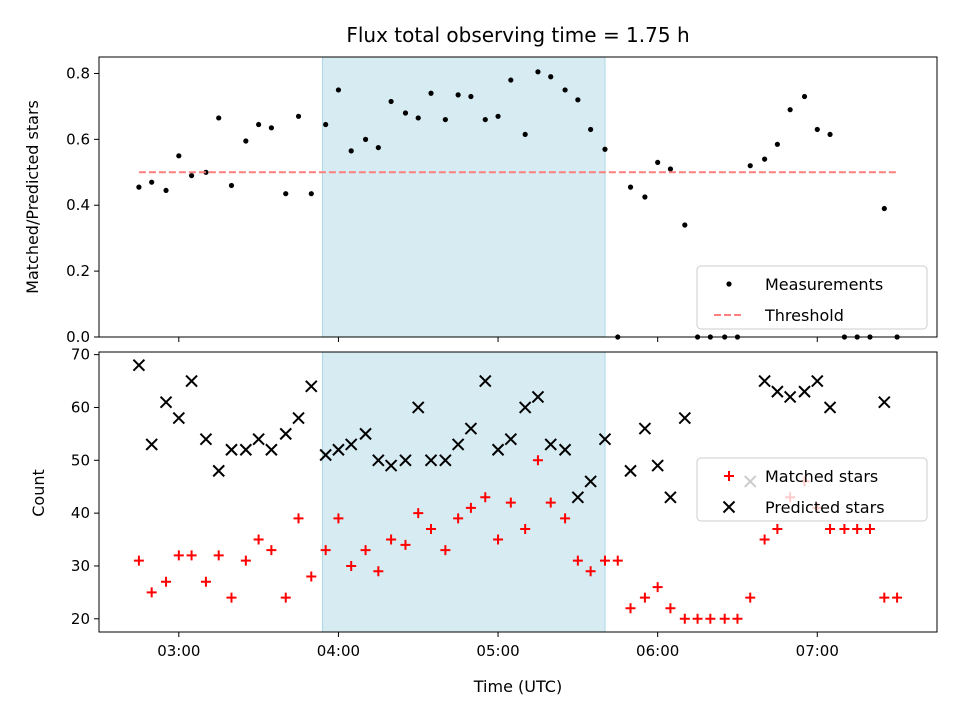  What do you see at coordinates (78, 337) in the screenshot?
I see `top-ytick-label: 0.0` at bounding box center [78, 337].